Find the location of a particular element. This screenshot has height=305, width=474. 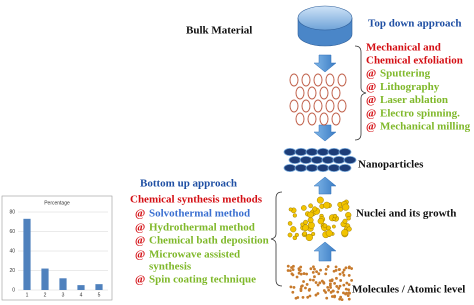

bulk-label: Bulk Material is located at coordinates (219, 31).